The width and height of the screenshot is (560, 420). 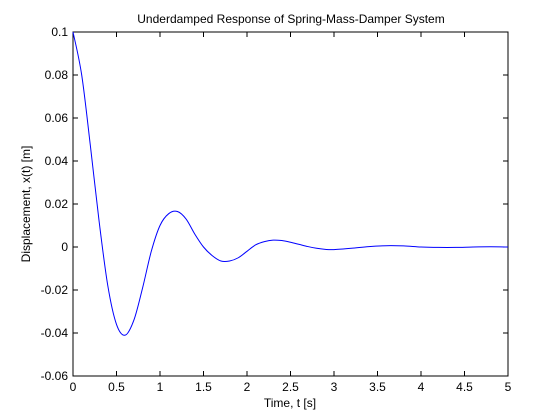 What do you see at coordinates (421, 387) in the screenshot?
I see `x-tick-label: 4` at bounding box center [421, 387].